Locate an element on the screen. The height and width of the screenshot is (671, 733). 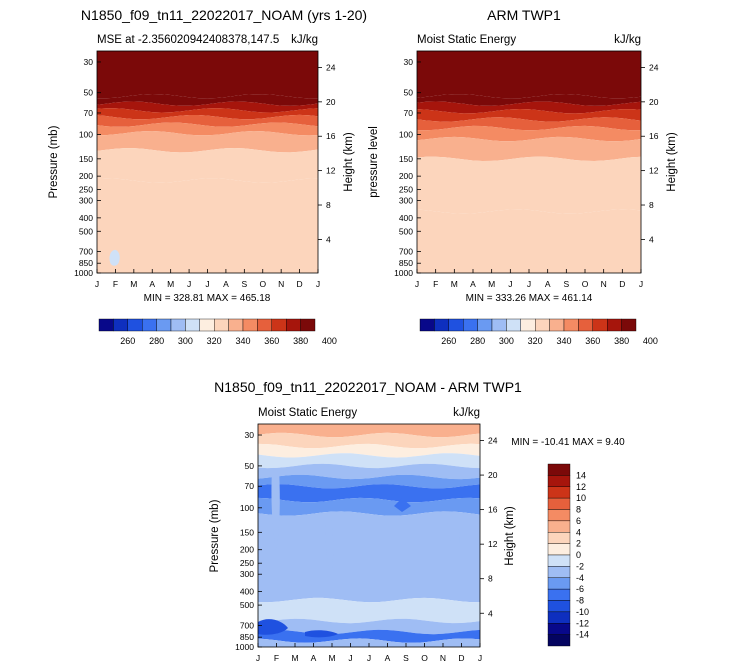
difference-panel-ylabel: Pressure (mb) is located at coordinates (215, 535).